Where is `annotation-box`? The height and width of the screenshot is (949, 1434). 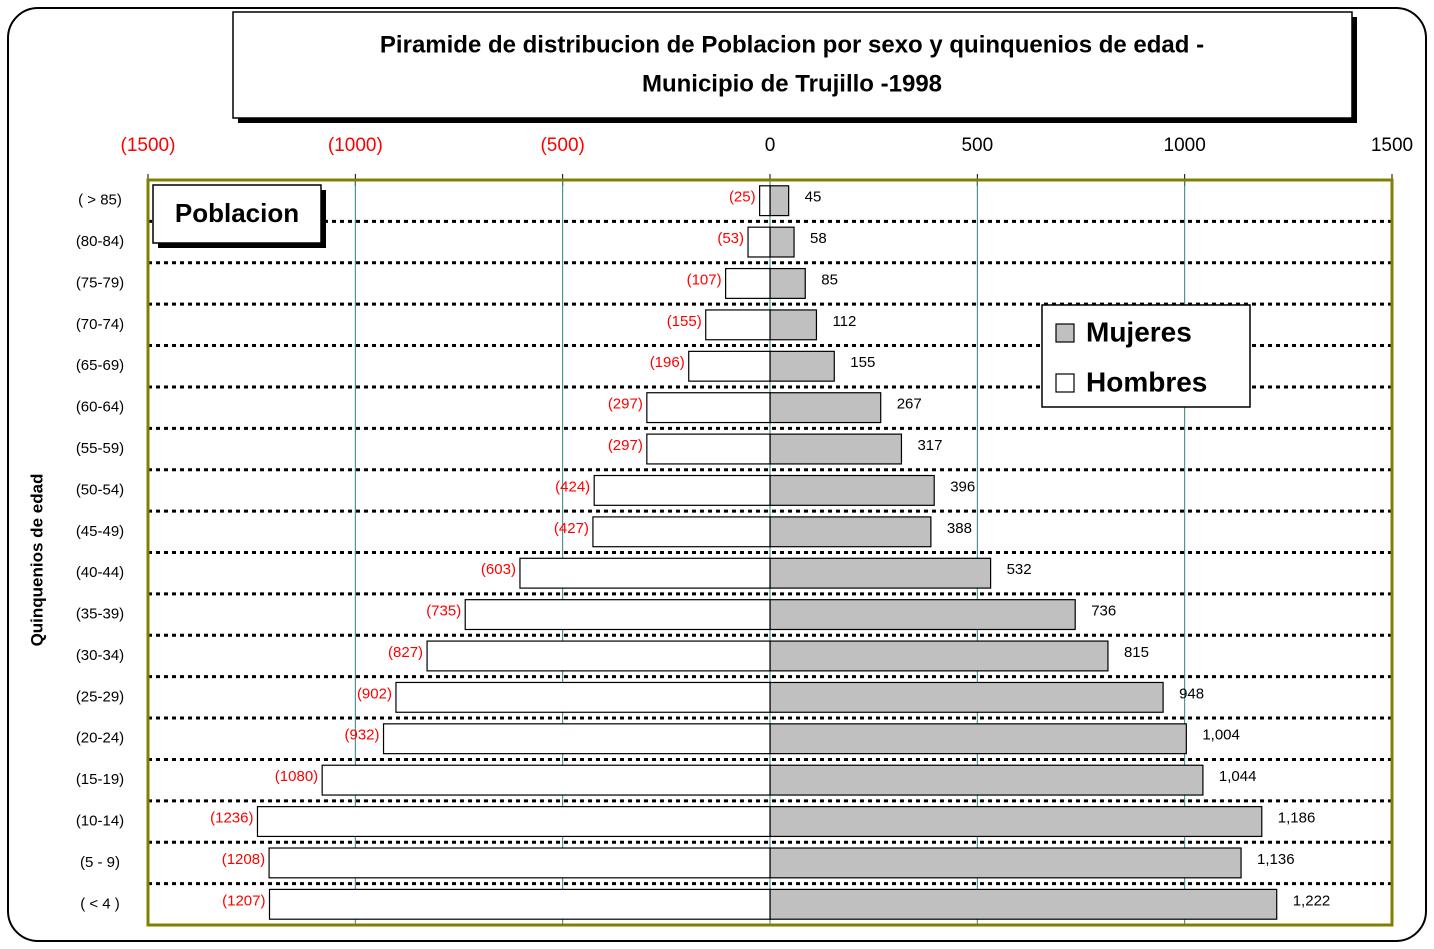
annotation-box is located at coordinates (237, 214).